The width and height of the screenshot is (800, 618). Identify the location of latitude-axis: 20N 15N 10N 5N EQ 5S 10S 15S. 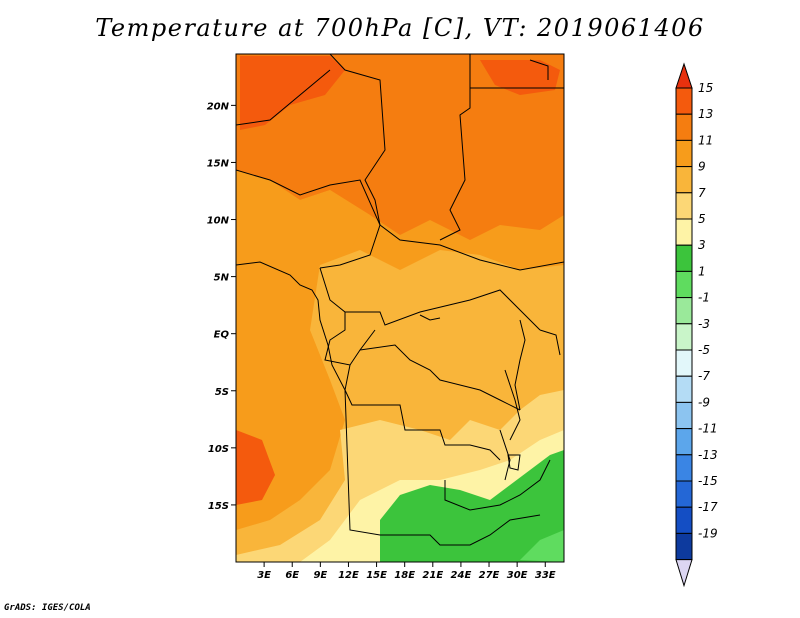
(221, 306).